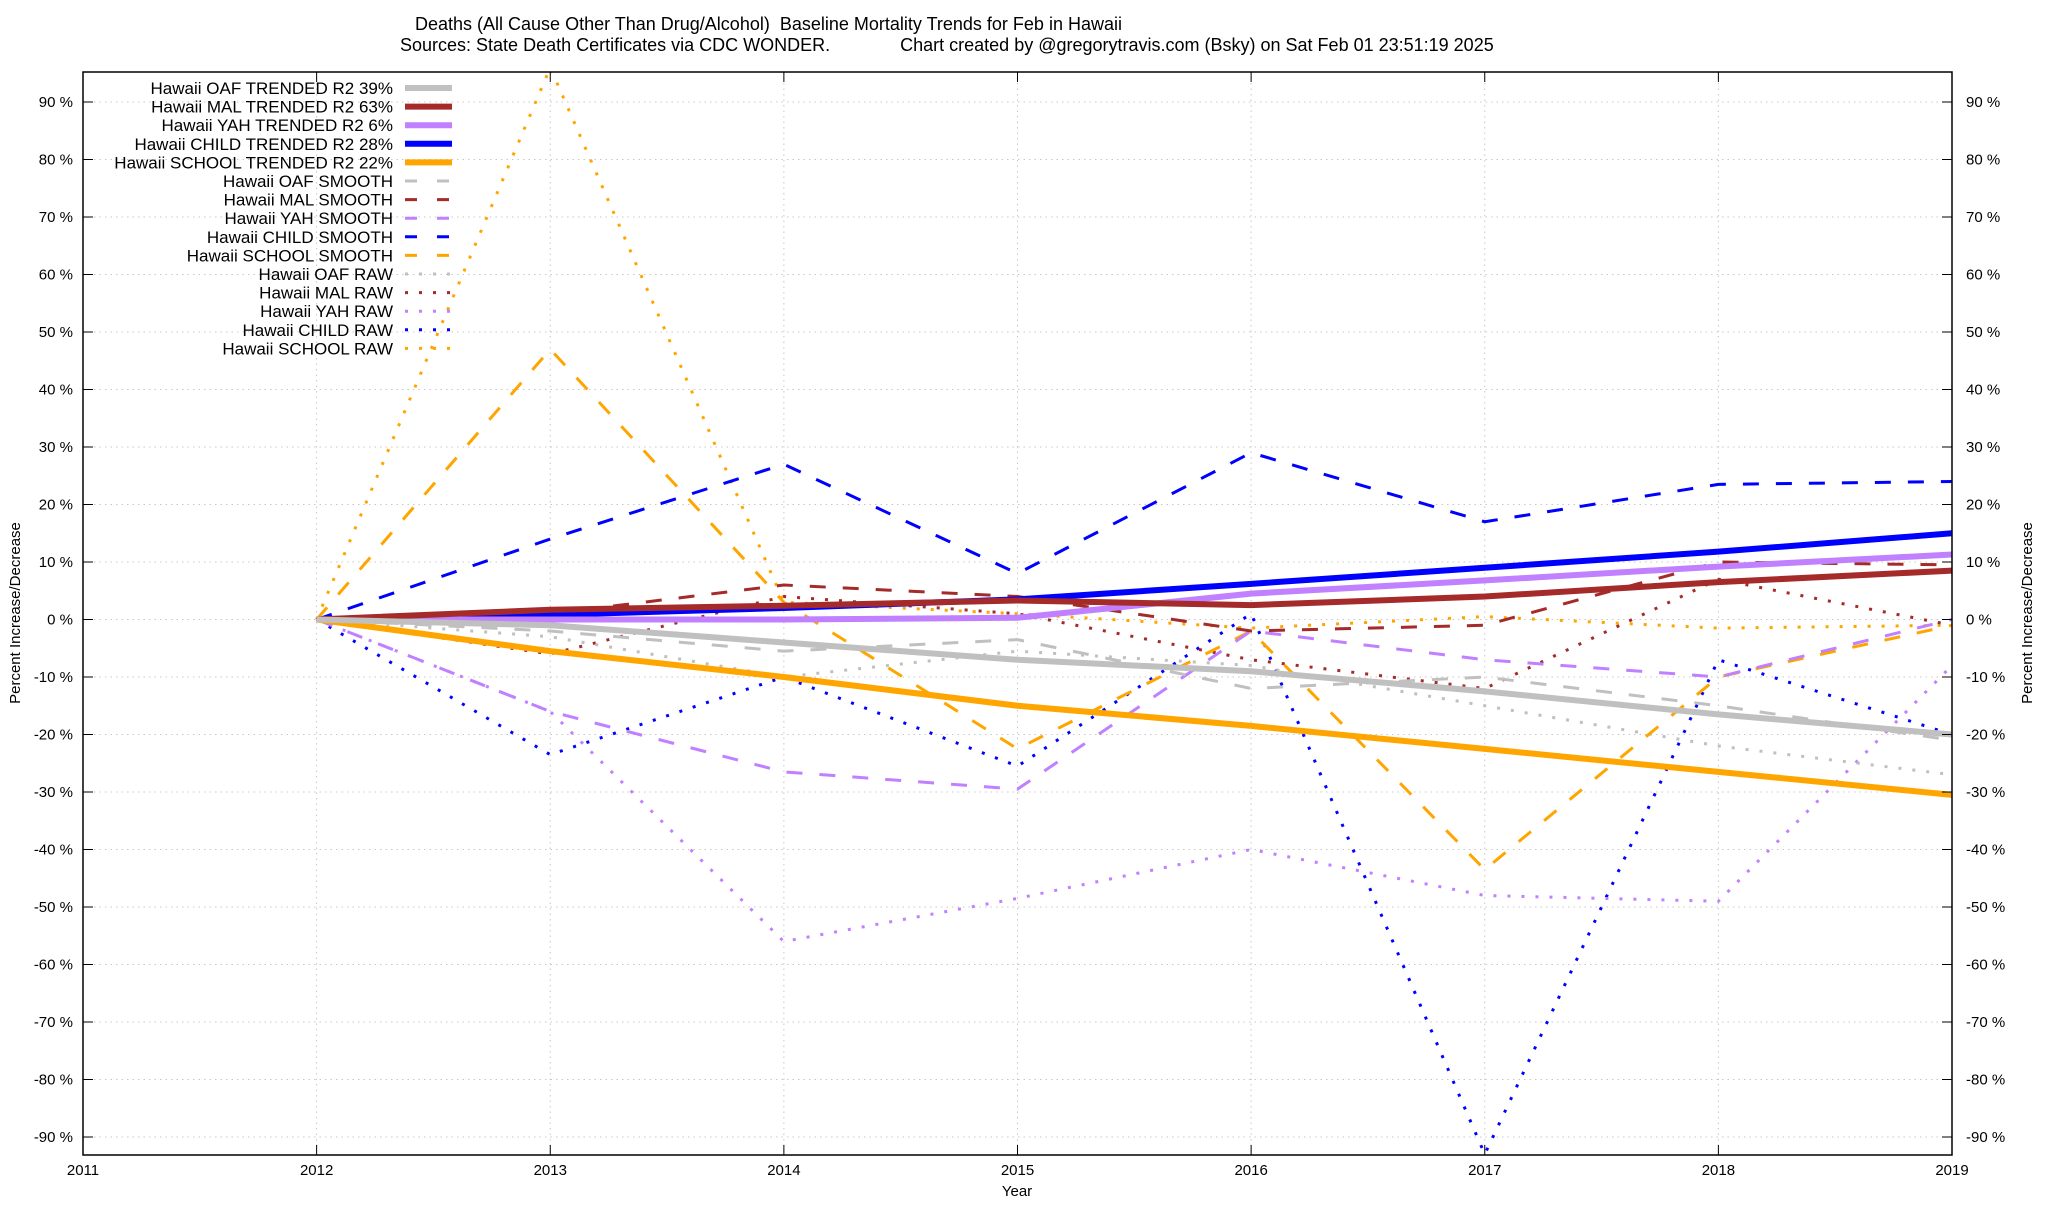  Describe the element at coordinates (1979, 620) in the screenshot. I see `y2-tick-label: 0 %` at that location.